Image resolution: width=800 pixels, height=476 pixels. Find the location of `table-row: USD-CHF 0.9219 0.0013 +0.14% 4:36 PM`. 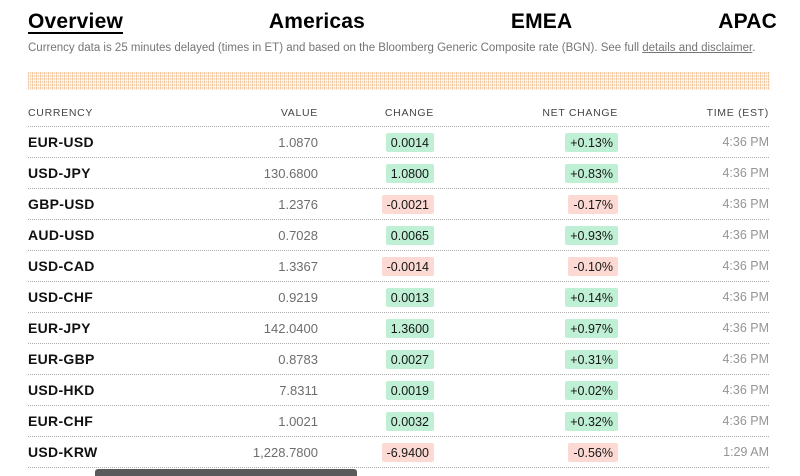

table-row: USD-CHF 0.9219 0.0013 +0.14% 4:36 PM is located at coordinates (398, 297).